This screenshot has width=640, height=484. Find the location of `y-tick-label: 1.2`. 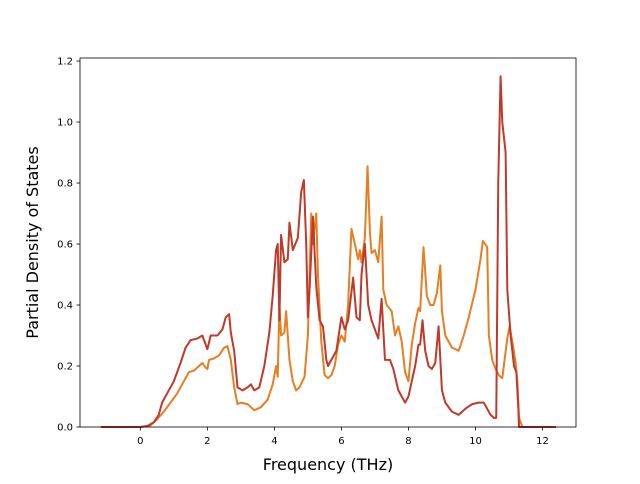

y-tick-label: 1.2 is located at coordinates (65, 62).